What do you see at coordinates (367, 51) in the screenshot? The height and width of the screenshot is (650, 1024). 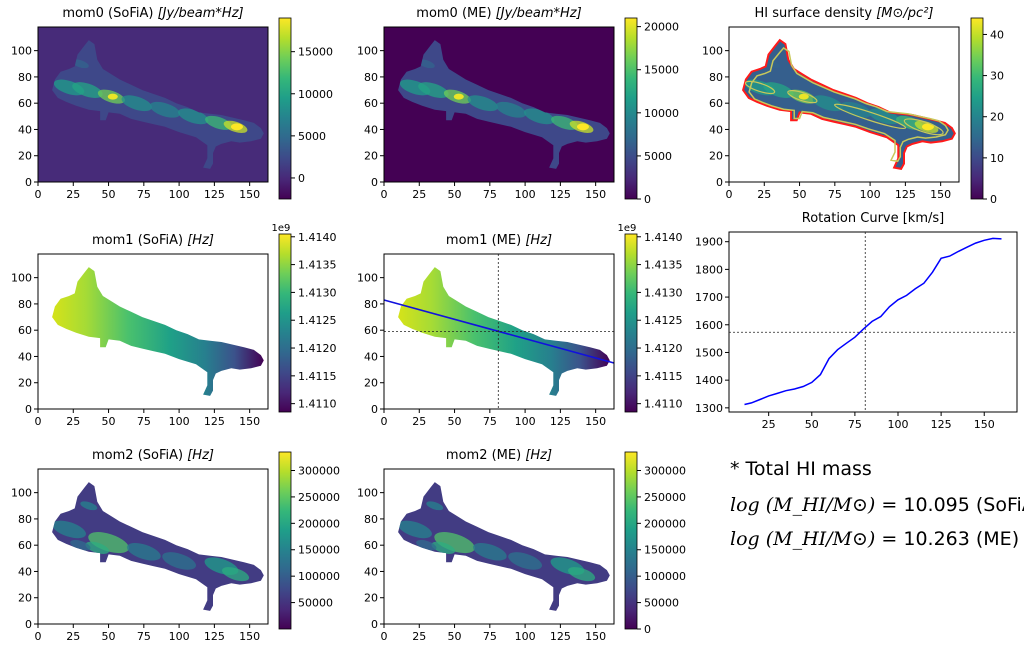 I see `mom0-me-y-tick-label: 100` at bounding box center [367, 51].